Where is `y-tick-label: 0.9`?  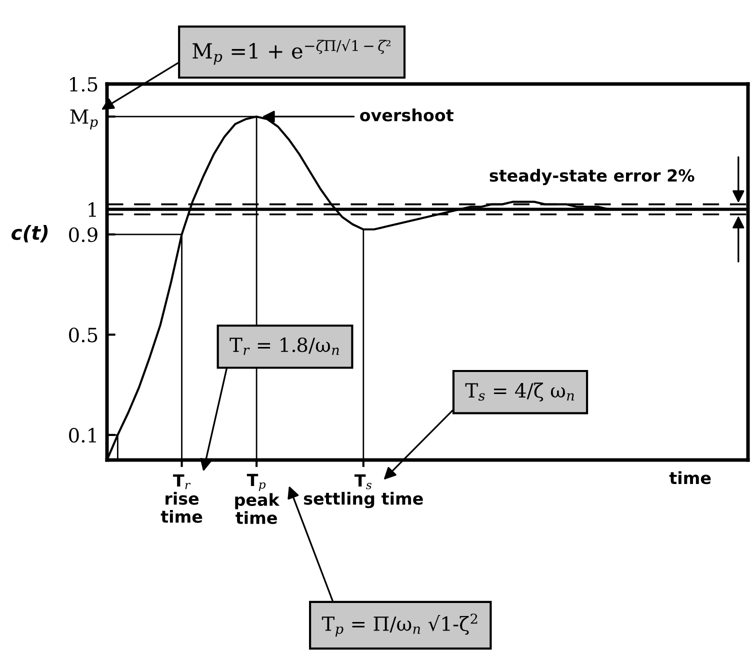 y-tick-label: 0.9 is located at coordinates (83, 234).